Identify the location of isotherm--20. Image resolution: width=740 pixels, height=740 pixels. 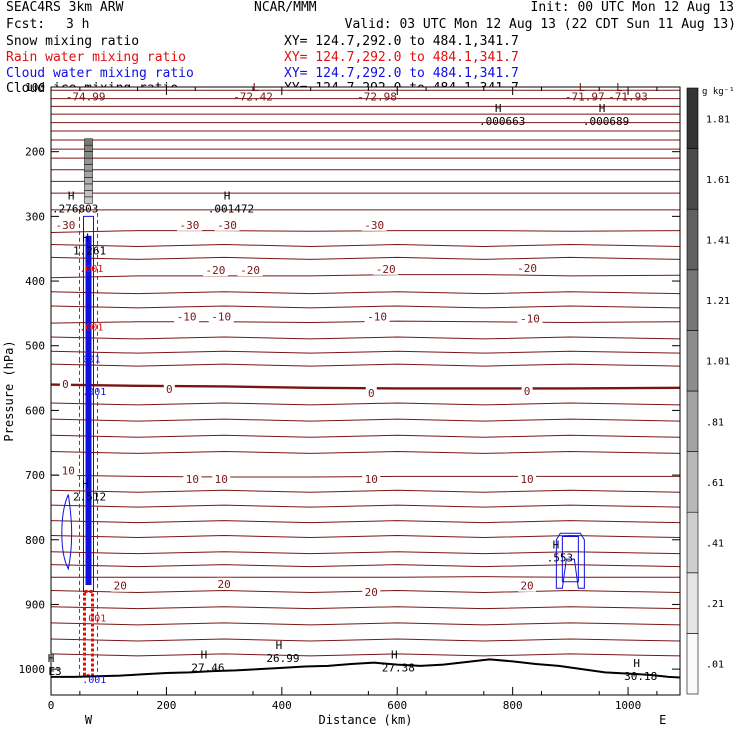
(365, 276).